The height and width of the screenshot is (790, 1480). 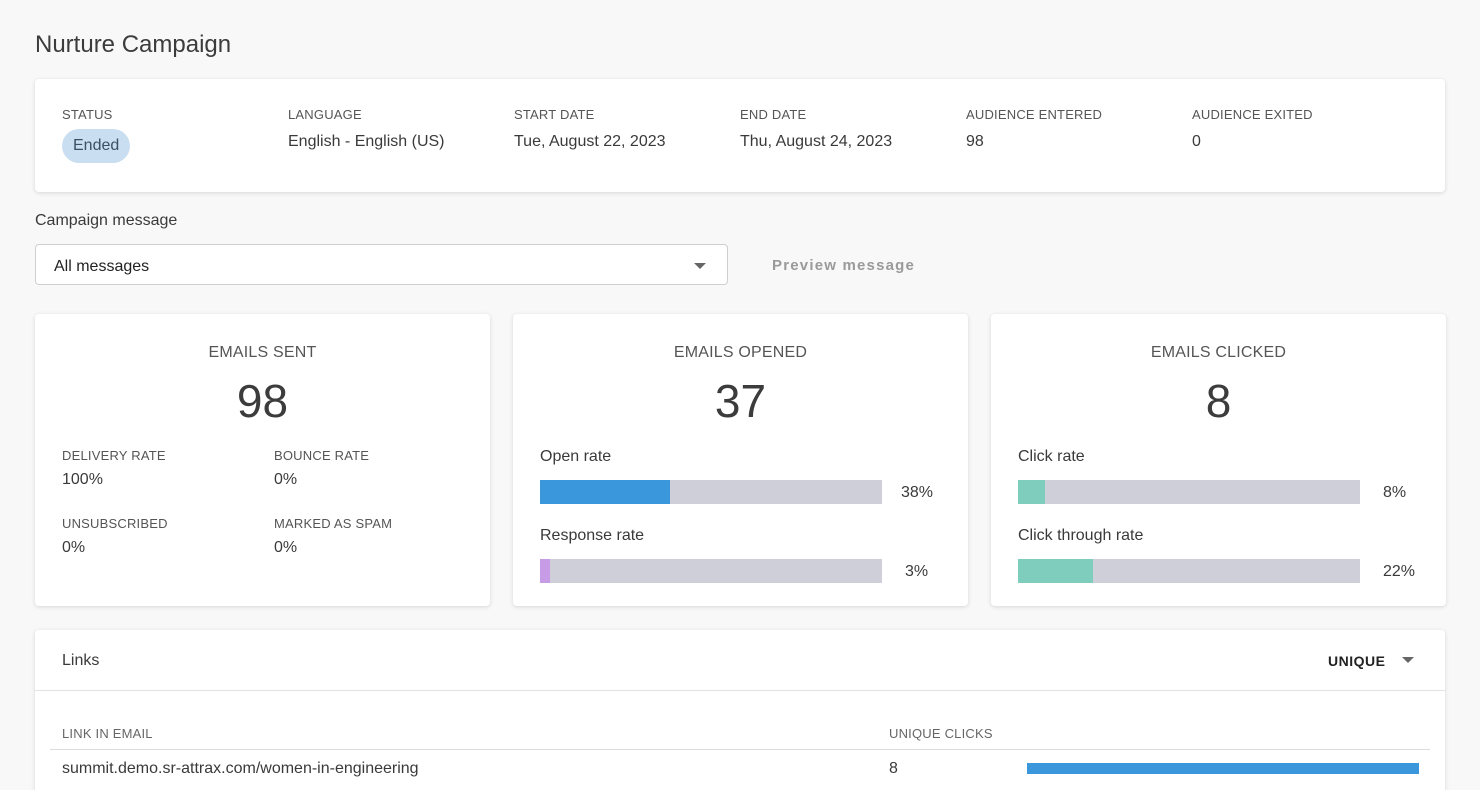 What do you see at coordinates (545, 571) in the screenshot?
I see `response-rate-fill` at bounding box center [545, 571].